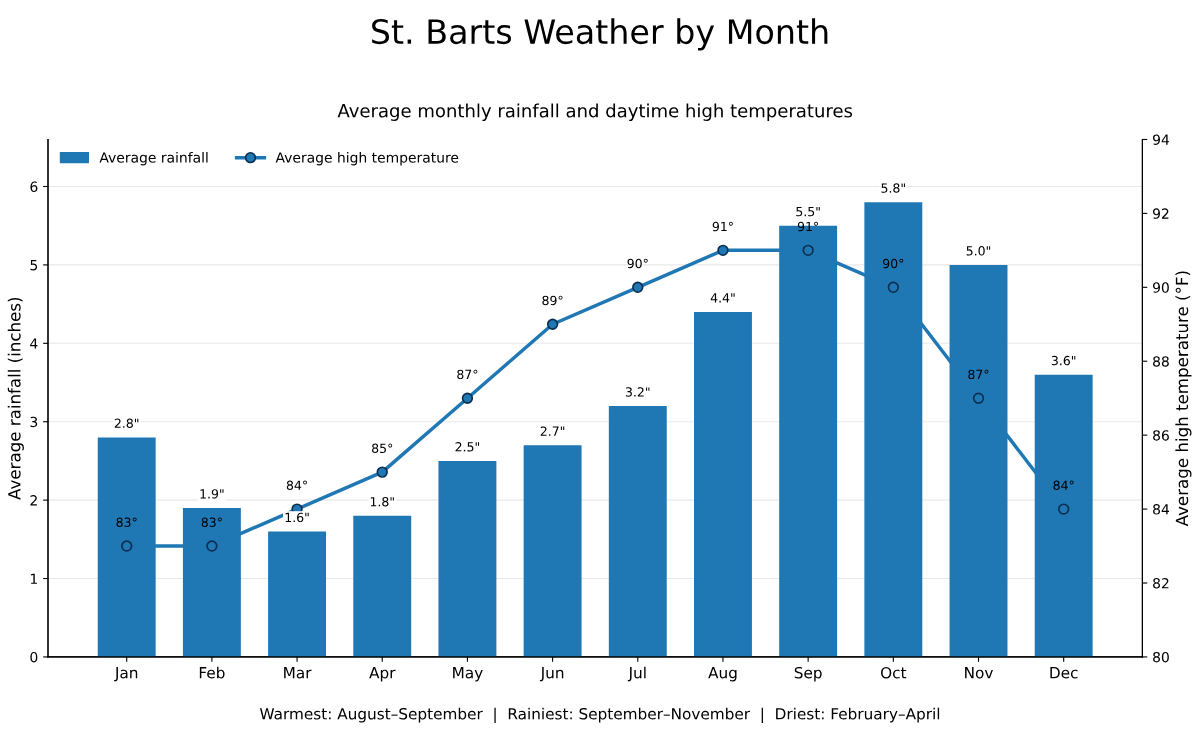 The width and height of the screenshot is (1200, 734). What do you see at coordinates (1063, 360) in the screenshot?
I see `data-label: 3.6"` at bounding box center [1063, 360].